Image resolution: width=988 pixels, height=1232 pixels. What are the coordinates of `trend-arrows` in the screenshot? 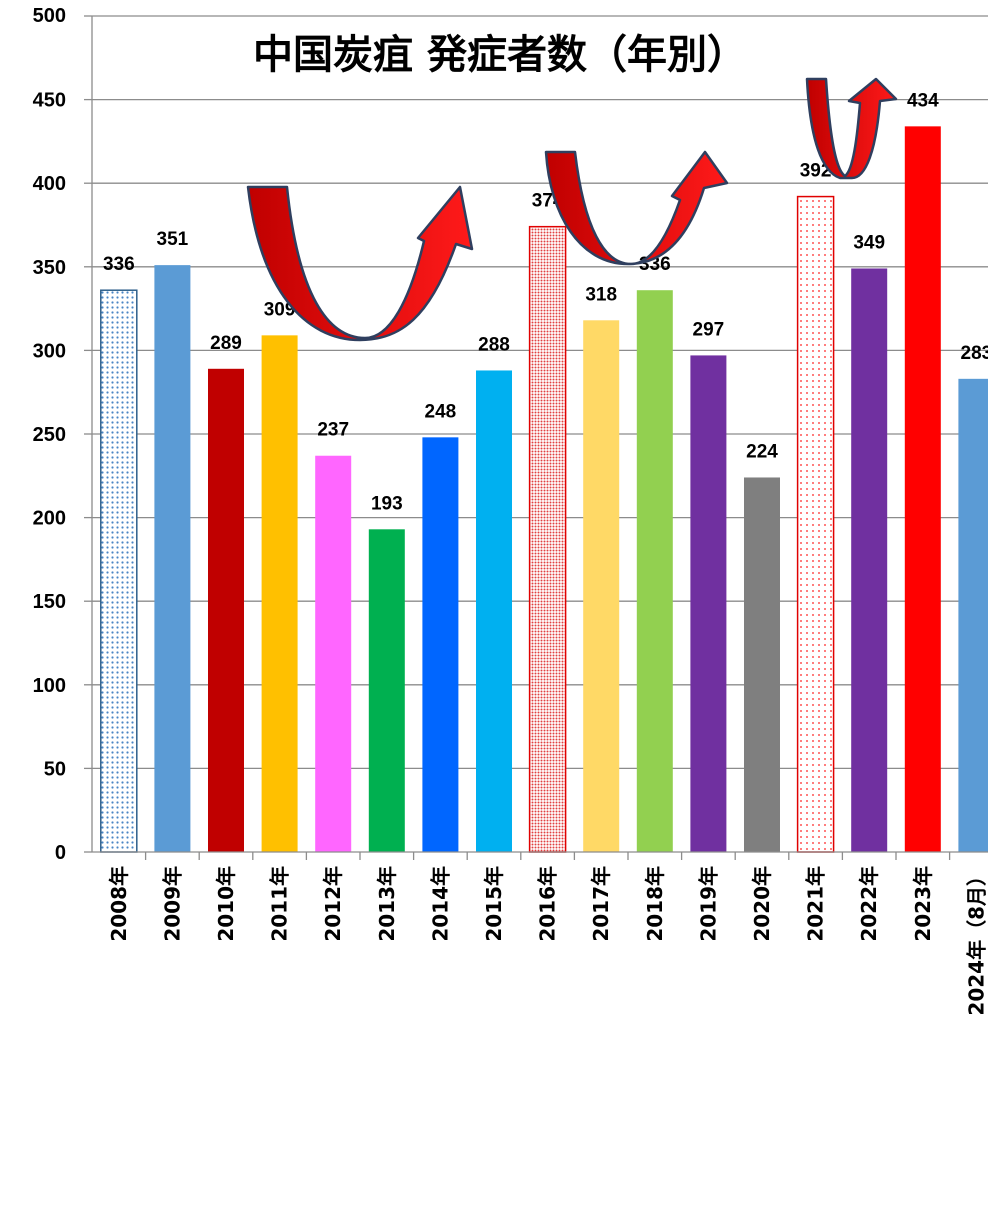 It's located at (572, 209).